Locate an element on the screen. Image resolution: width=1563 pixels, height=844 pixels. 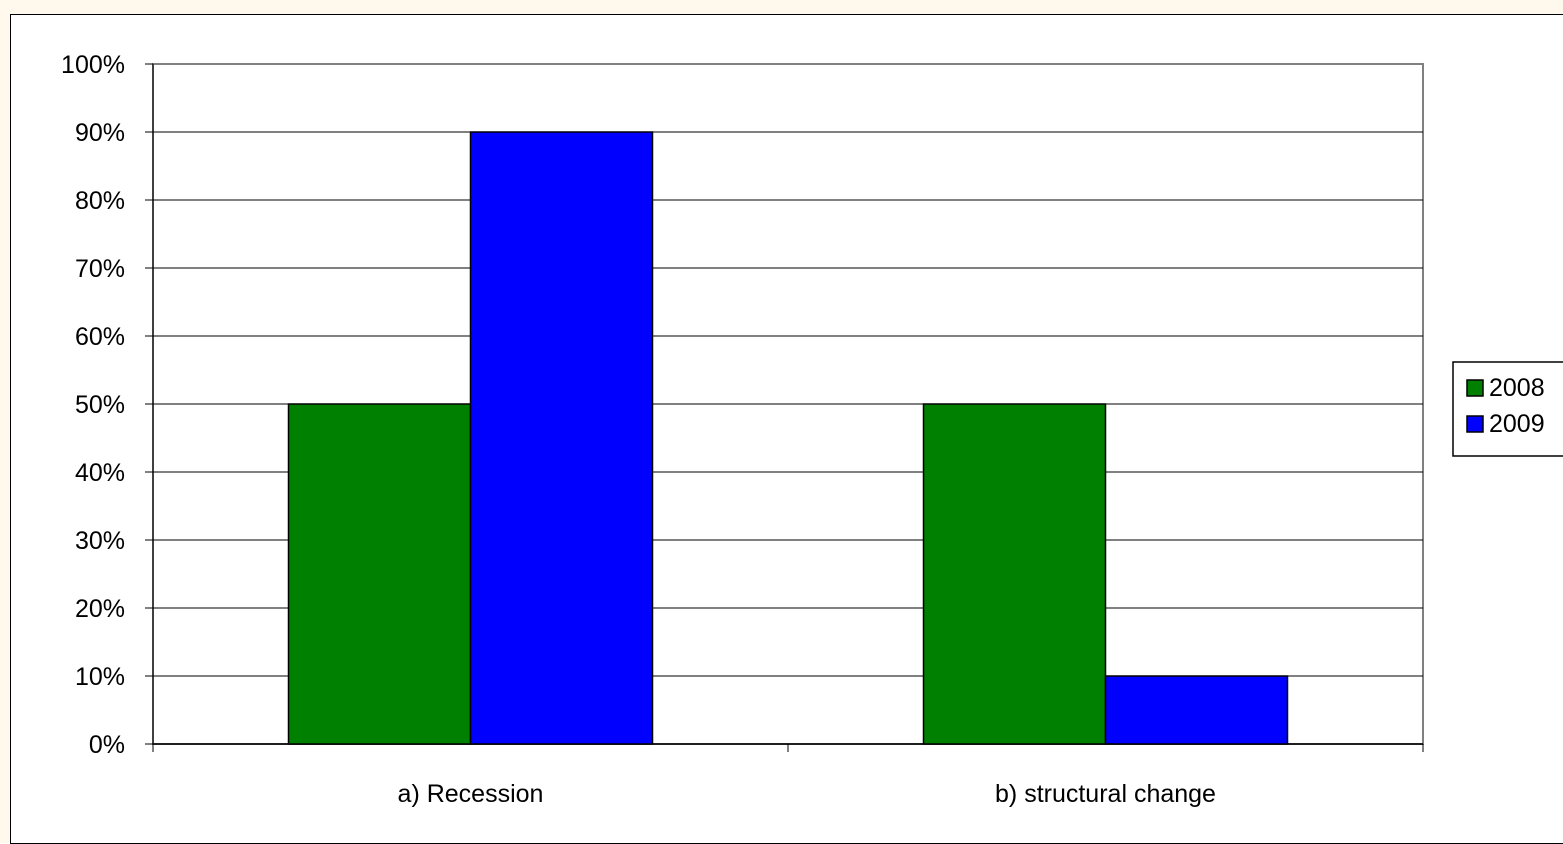
y-tick-label: 50% is located at coordinates (100, 405).